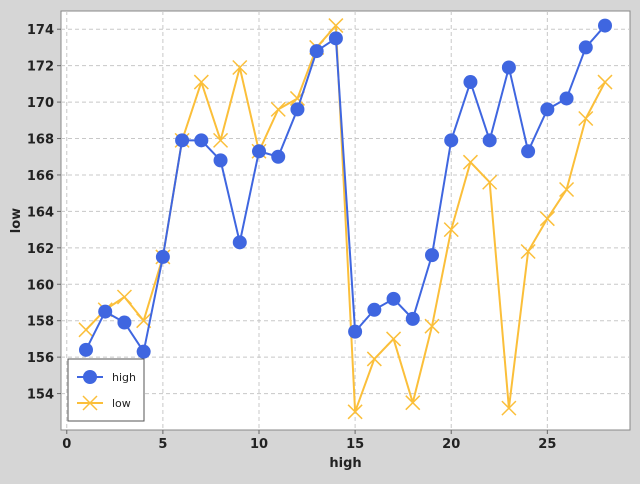  What do you see at coordinates (104, 403) in the screenshot?
I see `legend-item-low: low` at bounding box center [104, 403].